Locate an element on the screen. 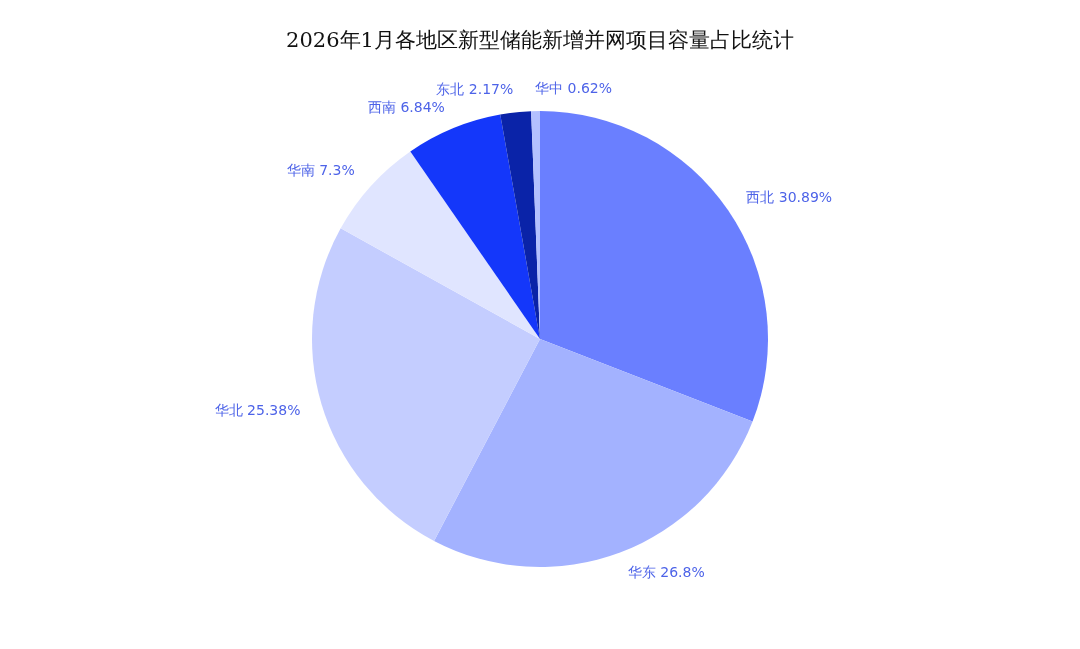 The height and width of the screenshot is (649, 1080). chart-title: 2026年1月各地区新型储能新增并网项目容量占比统计 is located at coordinates (540, 40).